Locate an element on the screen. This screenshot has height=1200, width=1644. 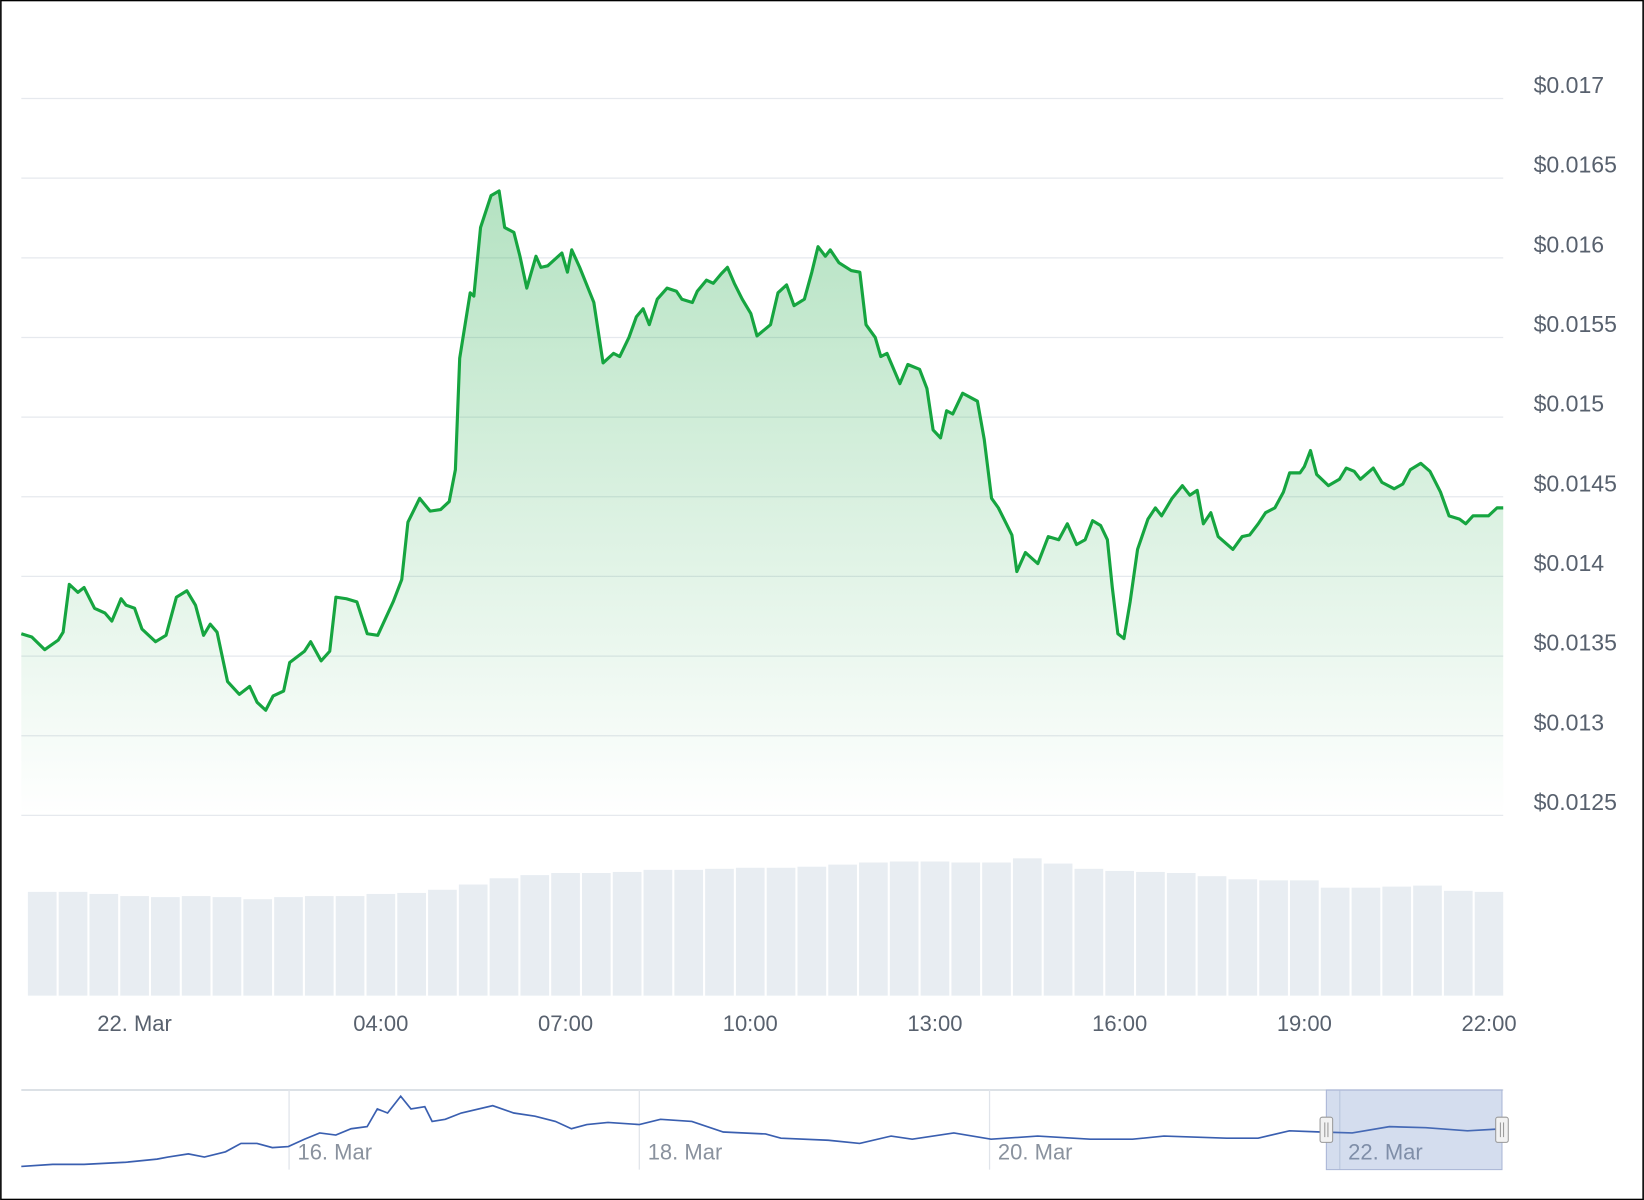
navigator-tick-label: 16. Mar is located at coordinates (334, 1152).